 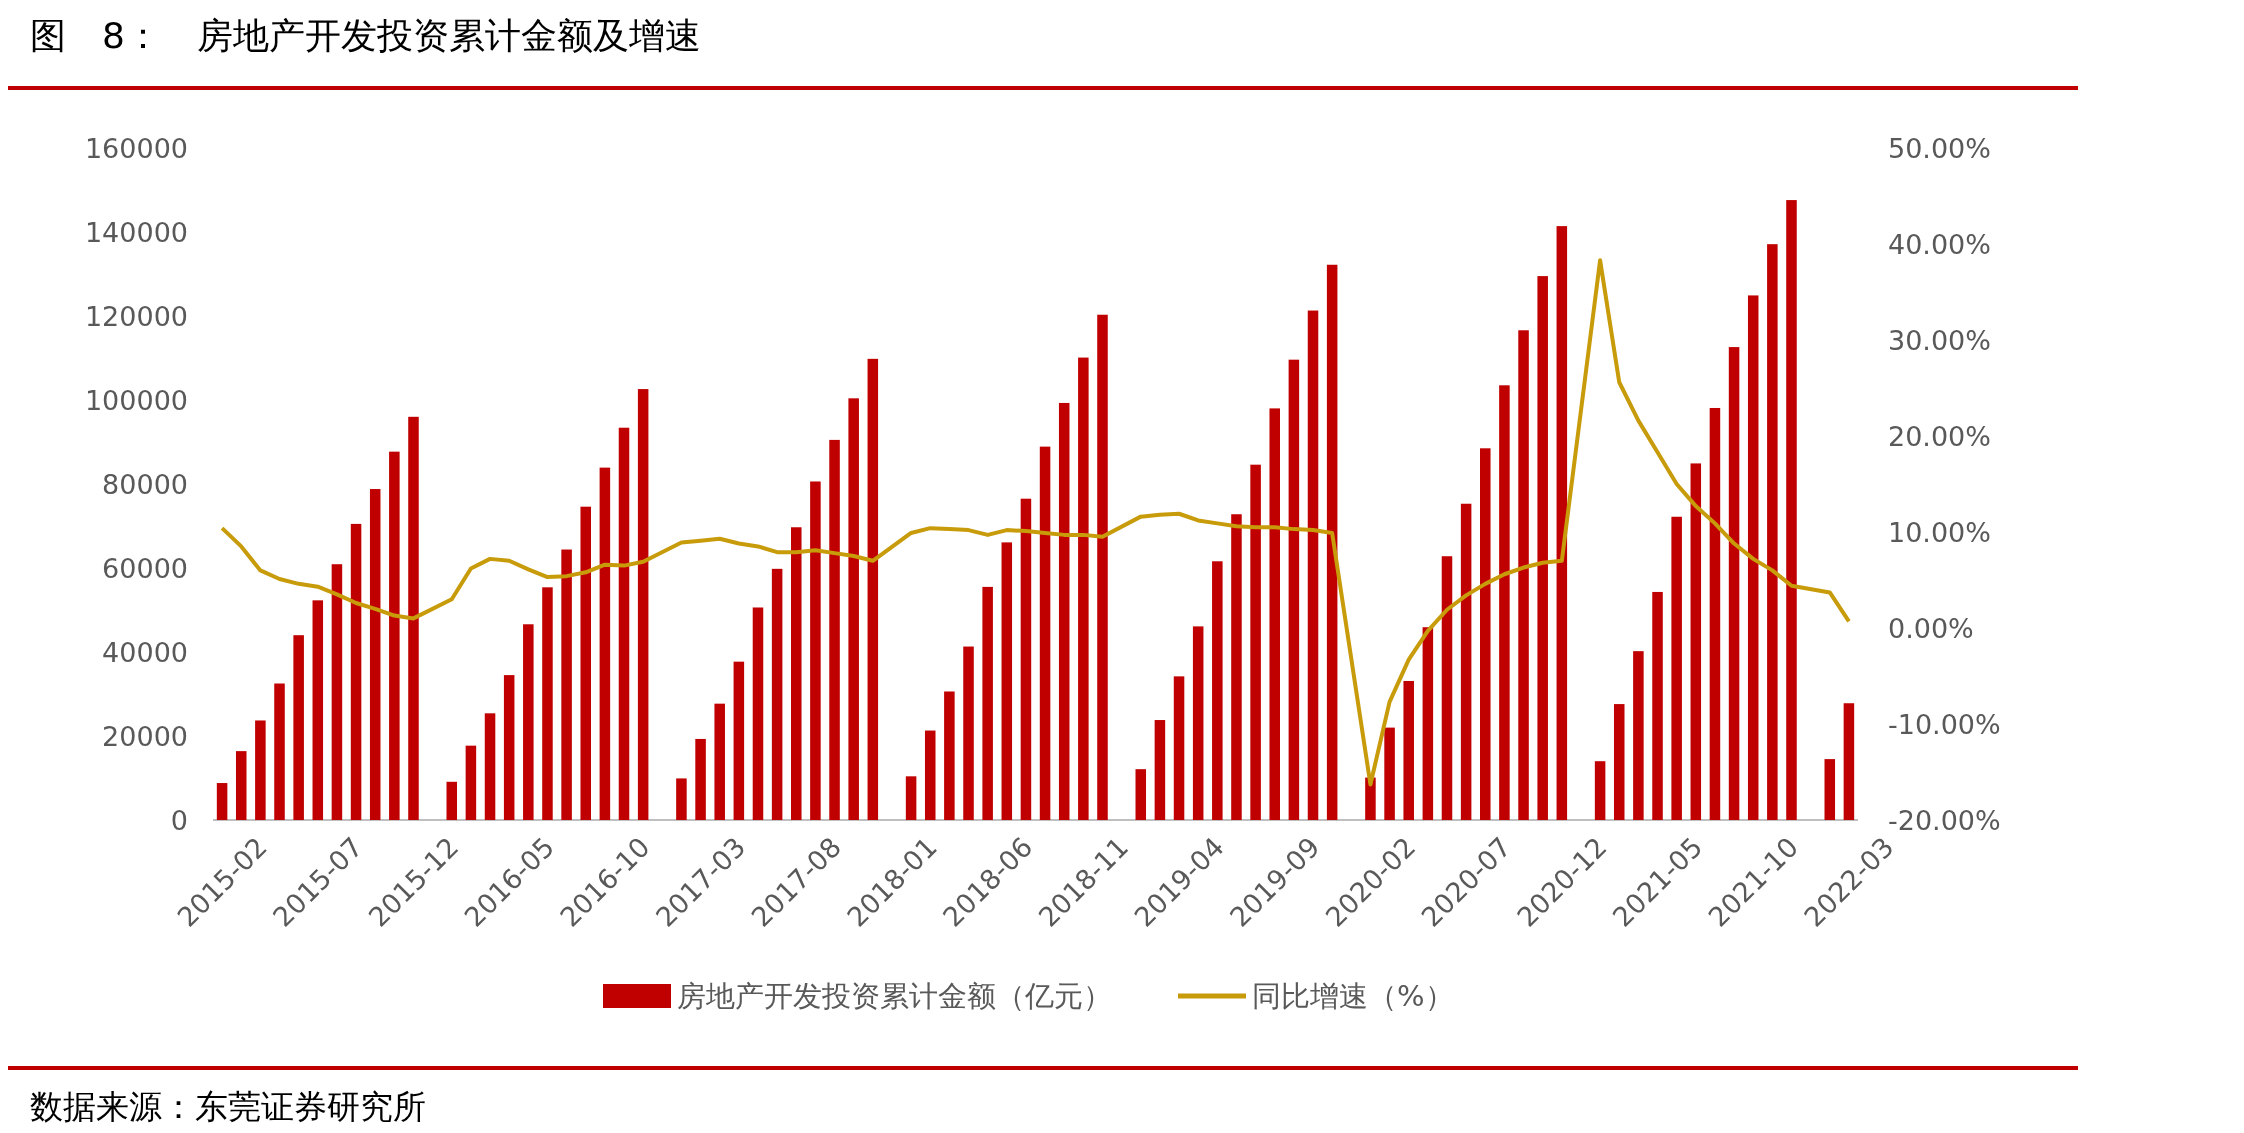 What do you see at coordinates (1939, 148) in the screenshot?
I see `y2-tick-label: 50.00%` at bounding box center [1939, 148].